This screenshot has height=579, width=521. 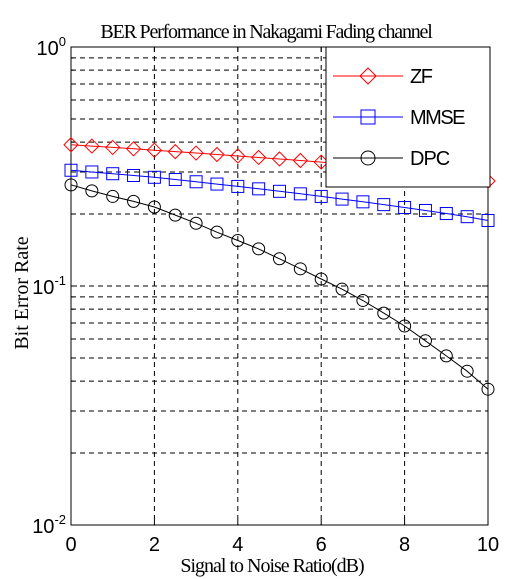 What do you see at coordinates (437, 118) in the screenshot?
I see `legend-label-mmse: MMSE` at bounding box center [437, 118].